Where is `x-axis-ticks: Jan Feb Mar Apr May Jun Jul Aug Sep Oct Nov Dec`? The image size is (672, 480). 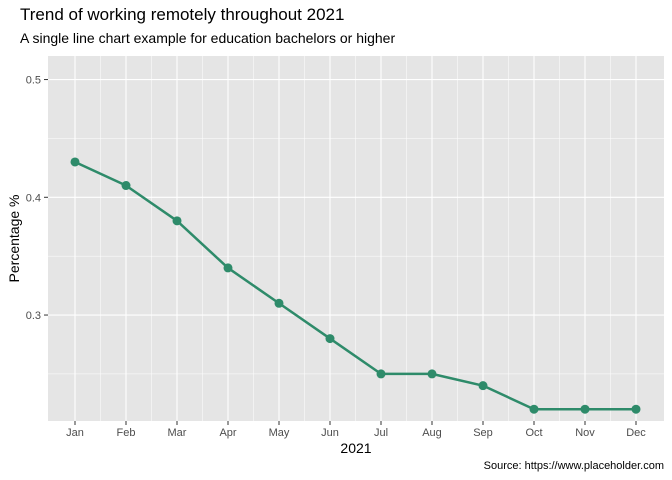
x-axis-ticks: Jan Feb Mar Apr May Jun Jul Aug Sep Oct Nov Dec is located at coordinates (356, 430).